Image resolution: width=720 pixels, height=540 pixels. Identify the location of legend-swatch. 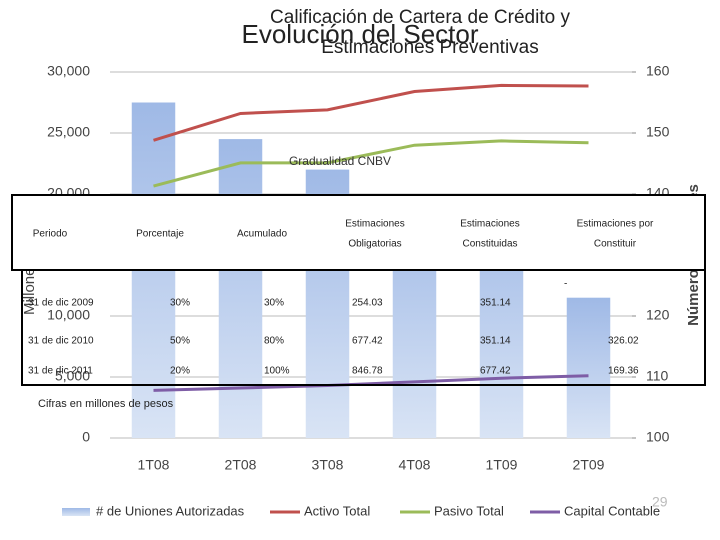
(76, 512).